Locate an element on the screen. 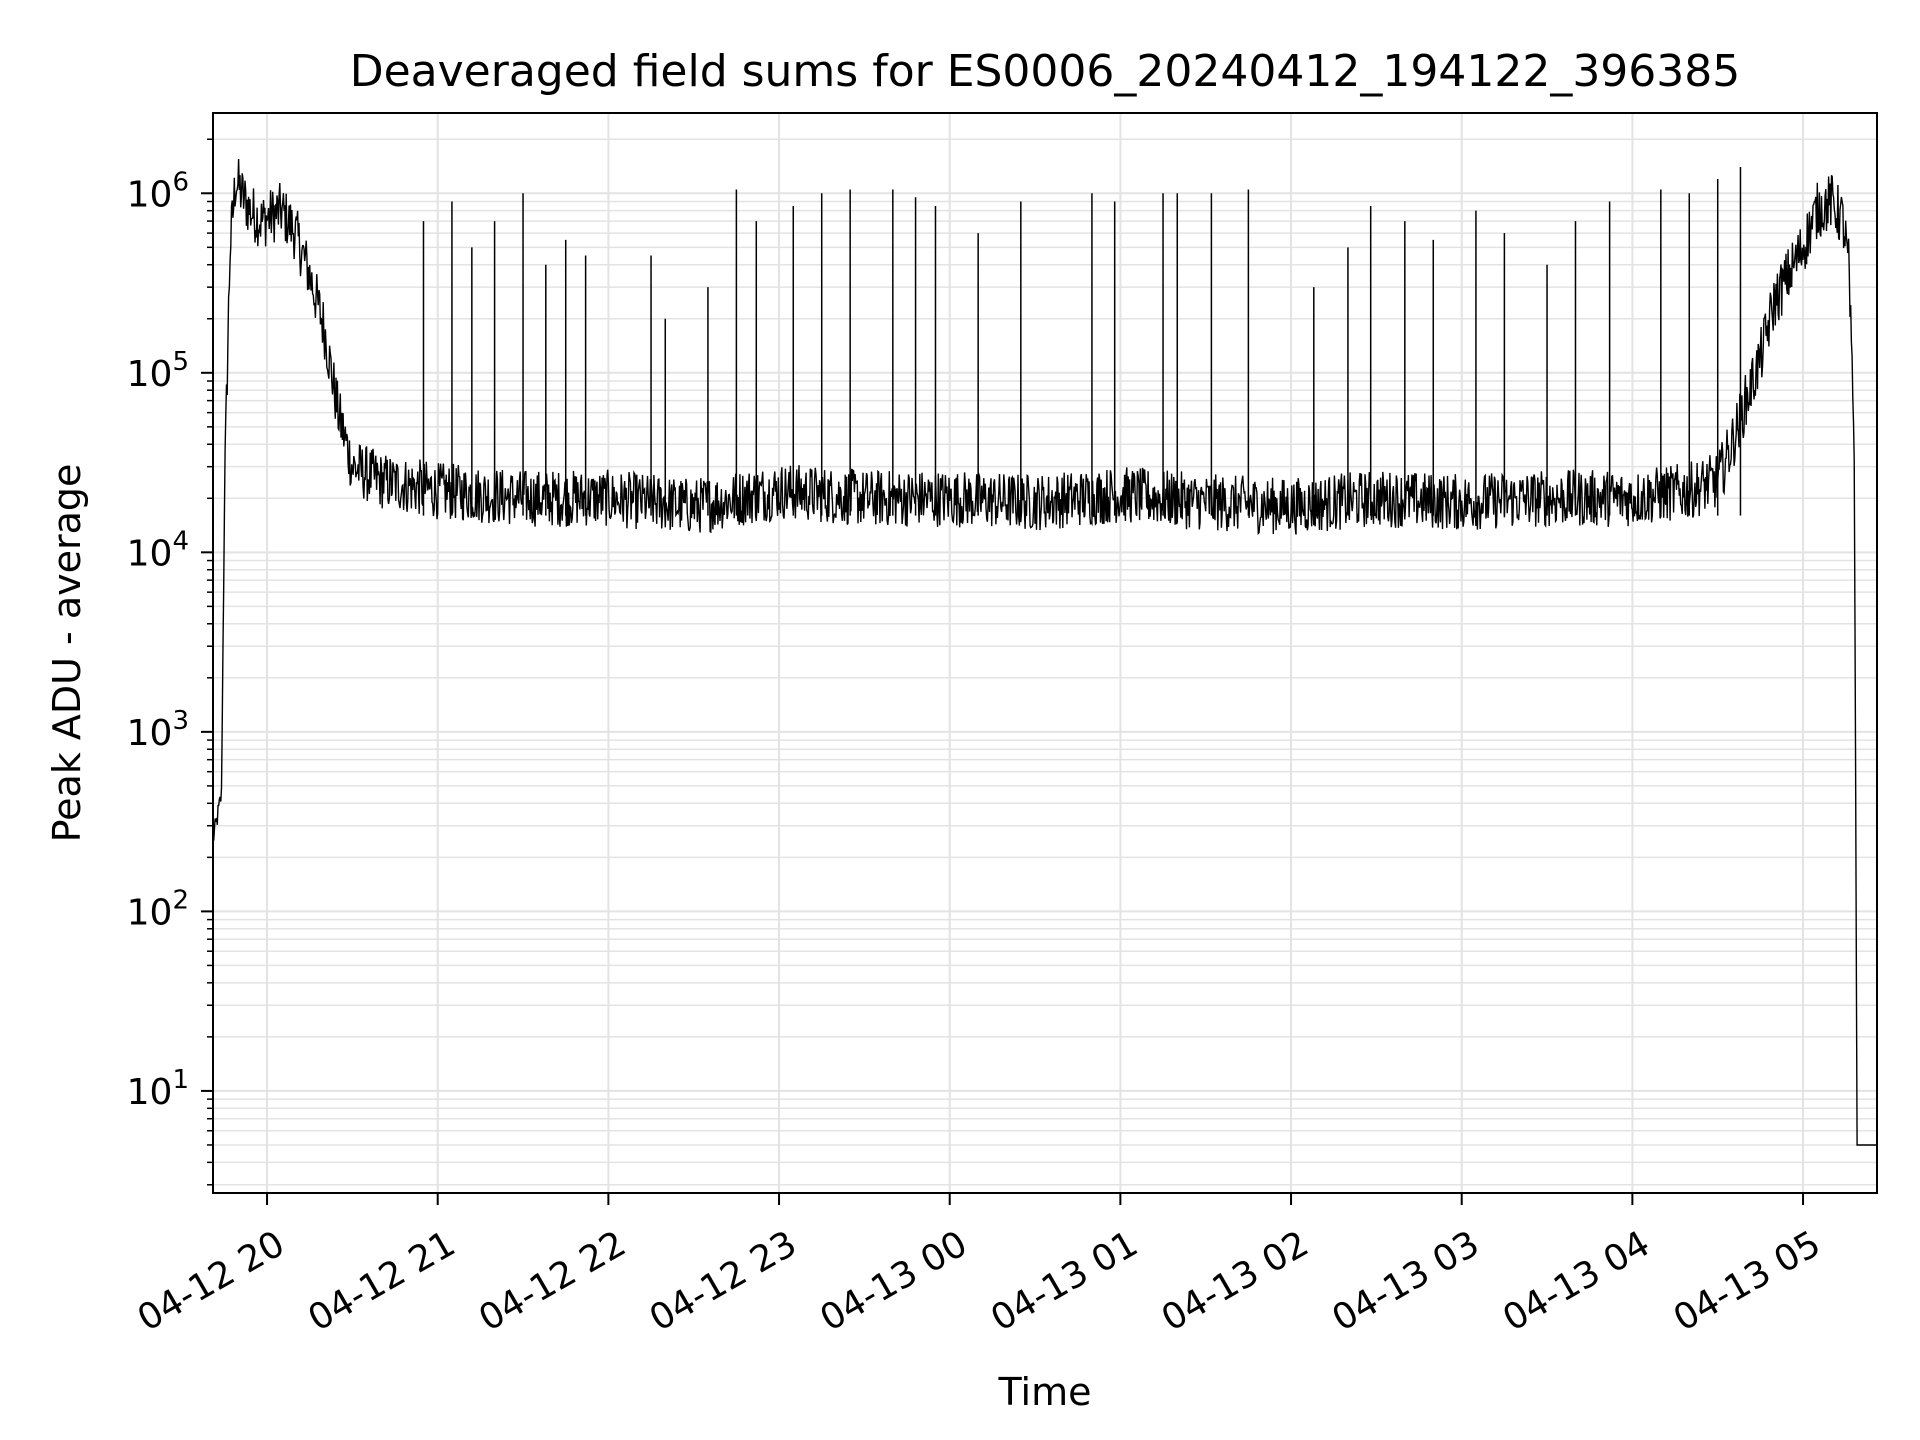 Image resolution: width=1920 pixels, height=1440 pixels. y-tick-label: 10⁴ is located at coordinates (158, 550).